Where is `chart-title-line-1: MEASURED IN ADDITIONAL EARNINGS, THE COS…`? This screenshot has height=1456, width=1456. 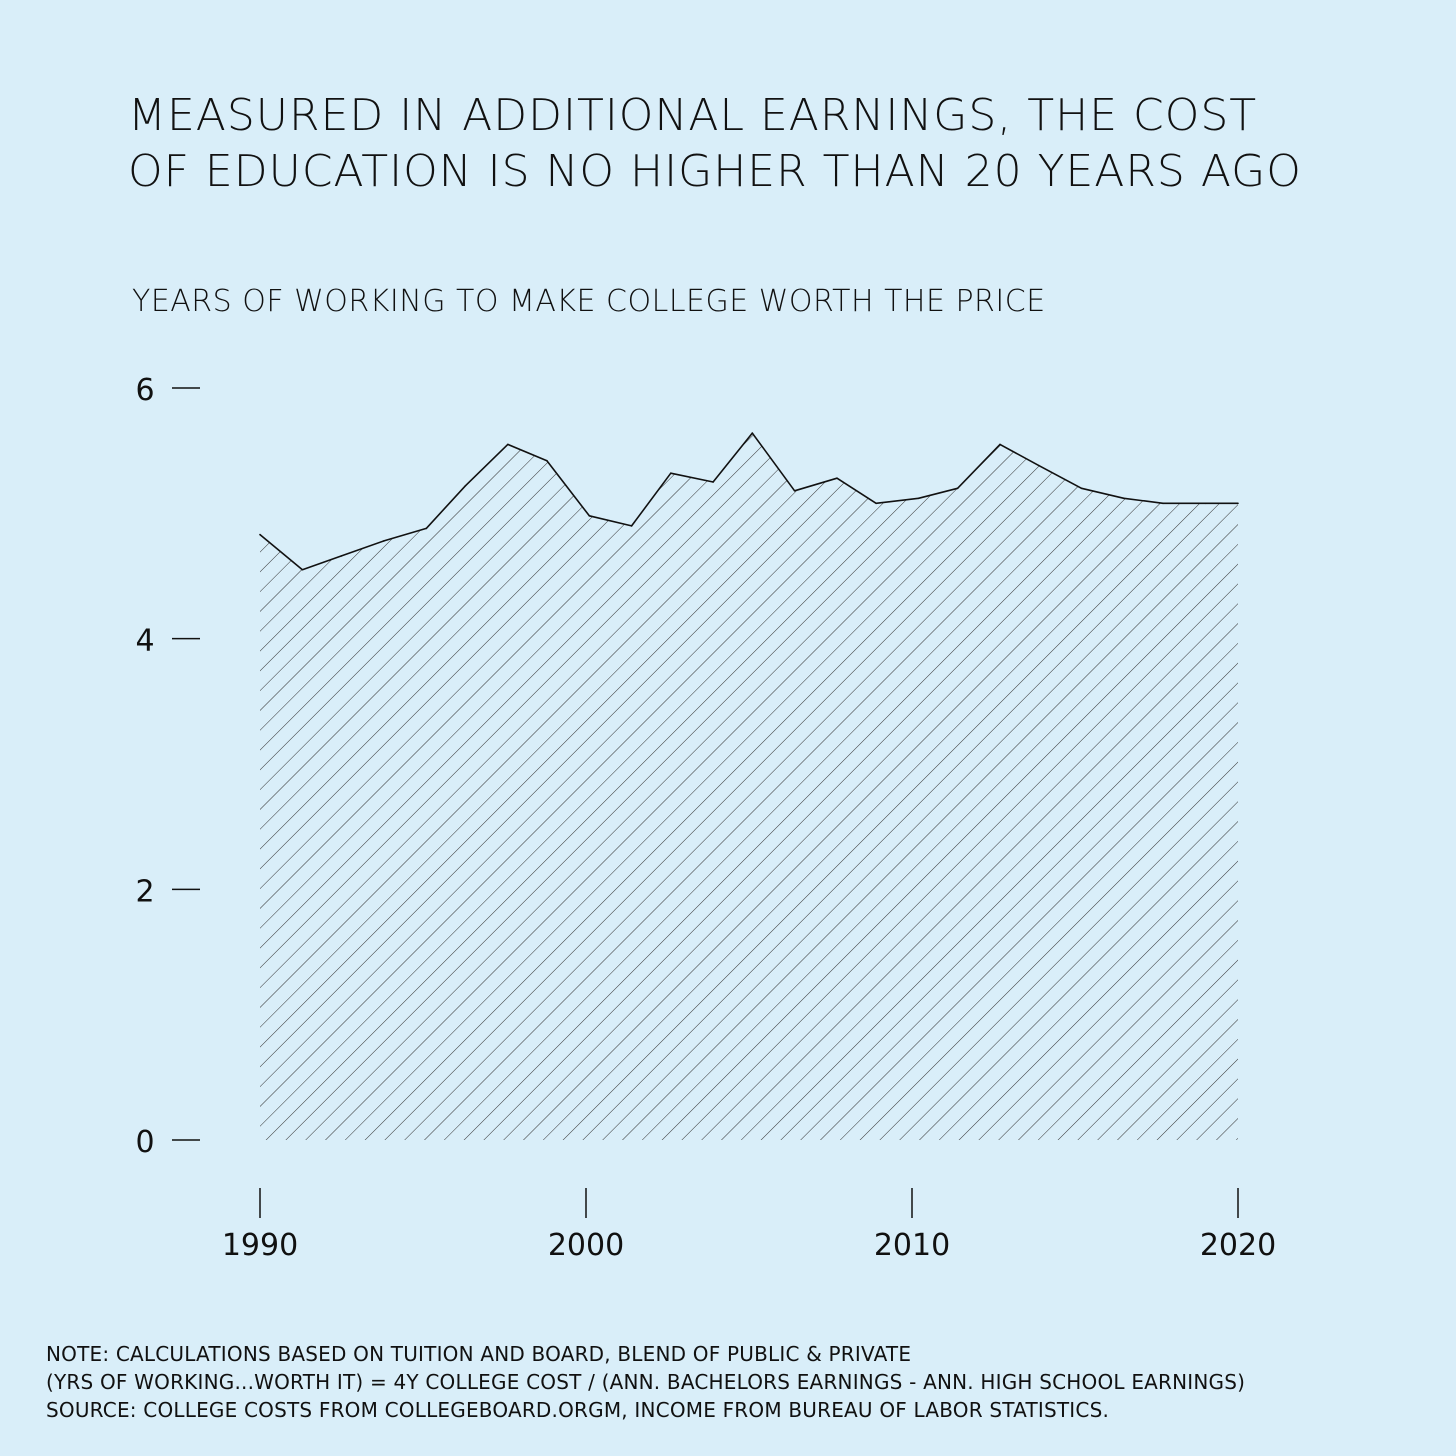
chart-title-line-1: MEASURED IN ADDITIONAL EARNINGS, THE COS… is located at coordinates (693, 115).